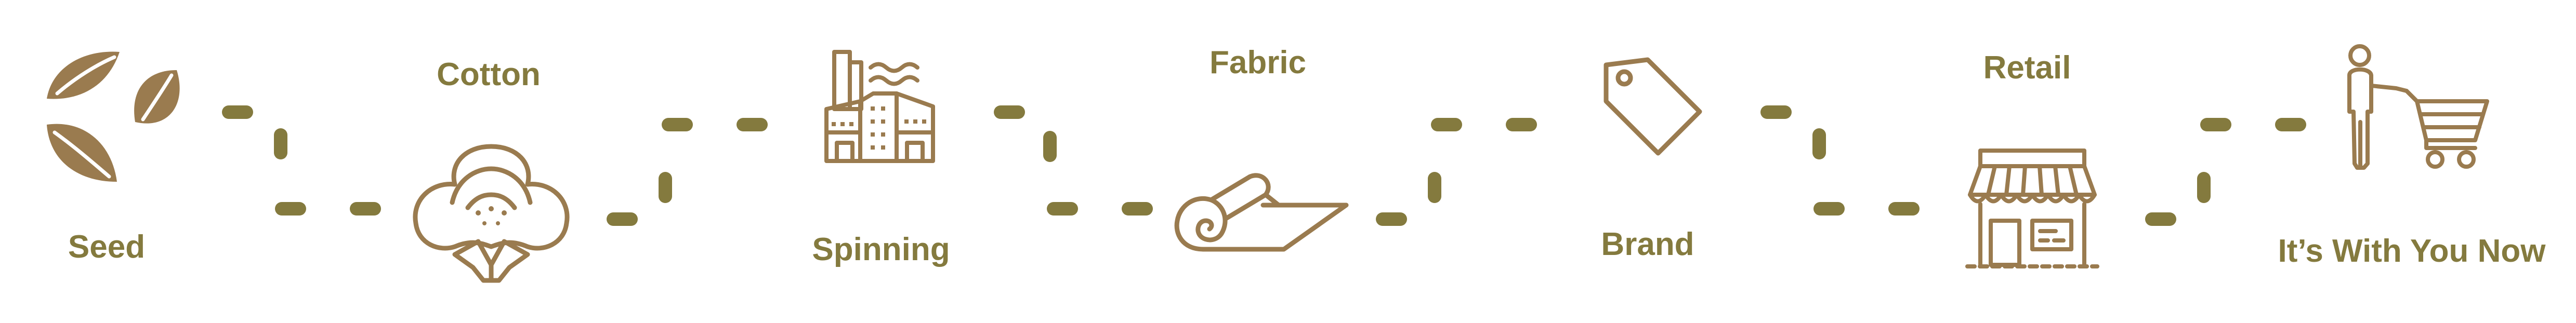  What do you see at coordinates (881, 249) in the screenshot?
I see `step-label-spinning: Spinning` at bounding box center [881, 249].